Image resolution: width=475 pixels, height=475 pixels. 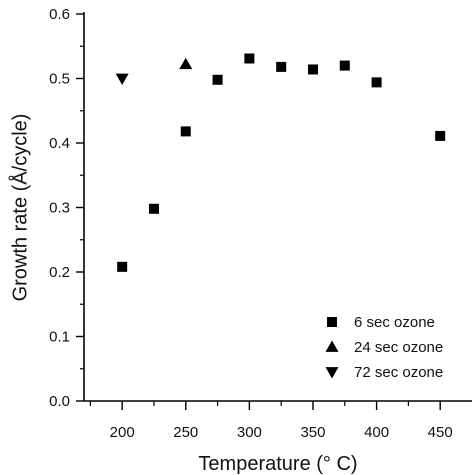 I want to click on legend-label: 6 sec ozone, so click(x=394, y=322).